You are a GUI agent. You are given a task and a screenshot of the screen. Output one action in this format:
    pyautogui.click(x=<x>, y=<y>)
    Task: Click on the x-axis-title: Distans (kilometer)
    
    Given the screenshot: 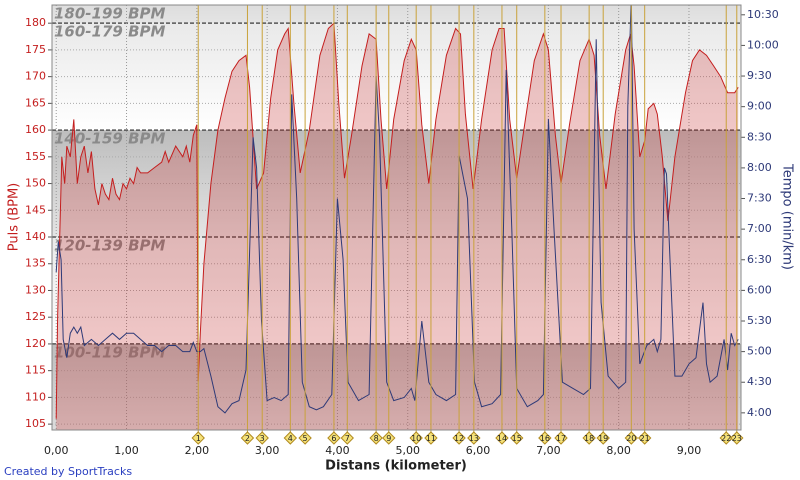 What is the action you would take?
    pyautogui.click(x=396, y=466)
    